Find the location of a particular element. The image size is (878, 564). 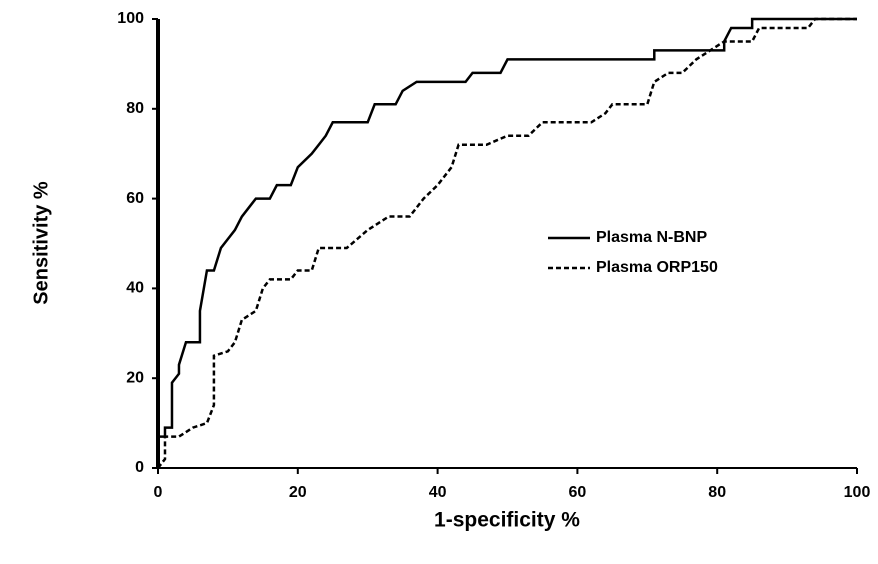

y-axis-title: Sensitivity % is located at coordinates (41, 243).